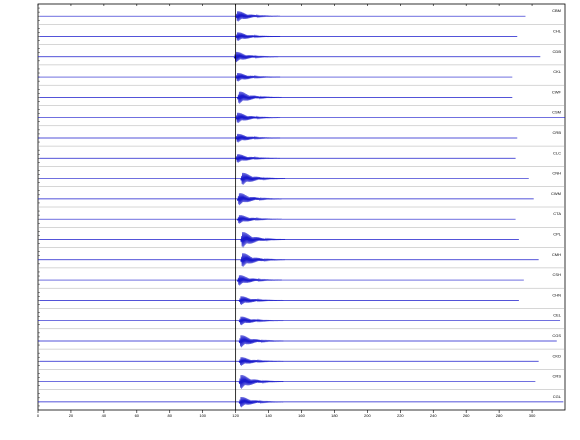 The width and height of the screenshot is (580, 440). Describe the element at coordinates (557, 152) in the screenshot. I see `trace-name: CLC` at that location.